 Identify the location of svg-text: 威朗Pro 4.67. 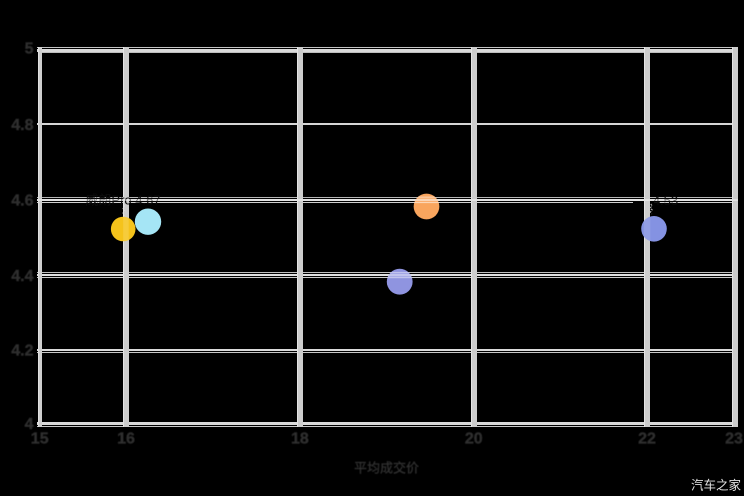
(122, 200).